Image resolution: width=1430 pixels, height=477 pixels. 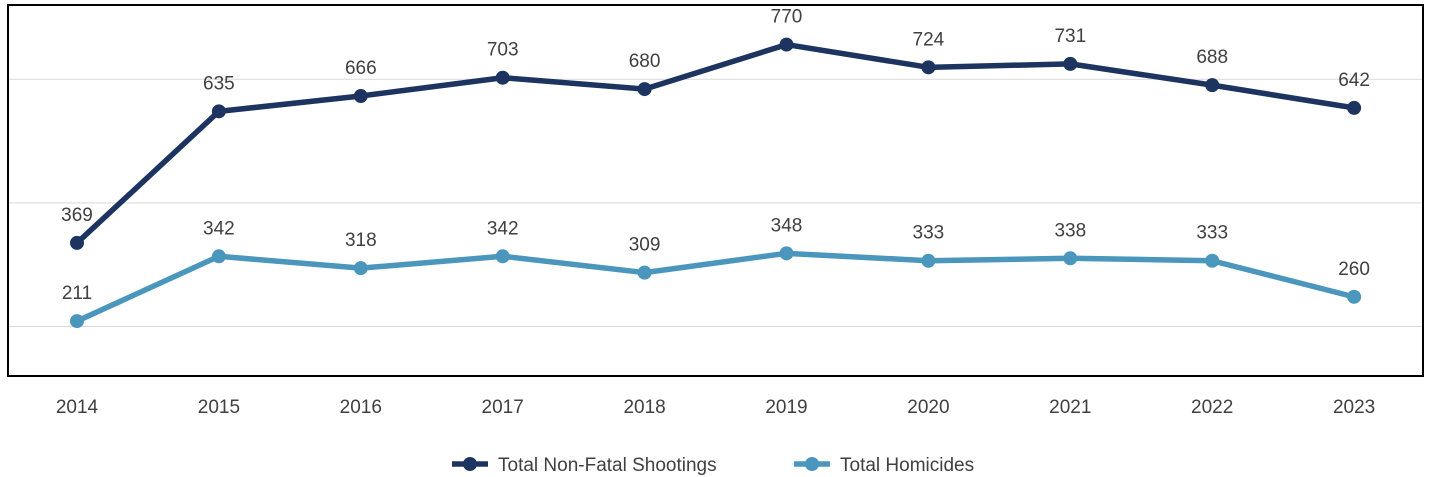 What do you see at coordinates (644, 407) in the screenshot?
I see `x-tick-label: 2018` at bounding box center [644, 407].